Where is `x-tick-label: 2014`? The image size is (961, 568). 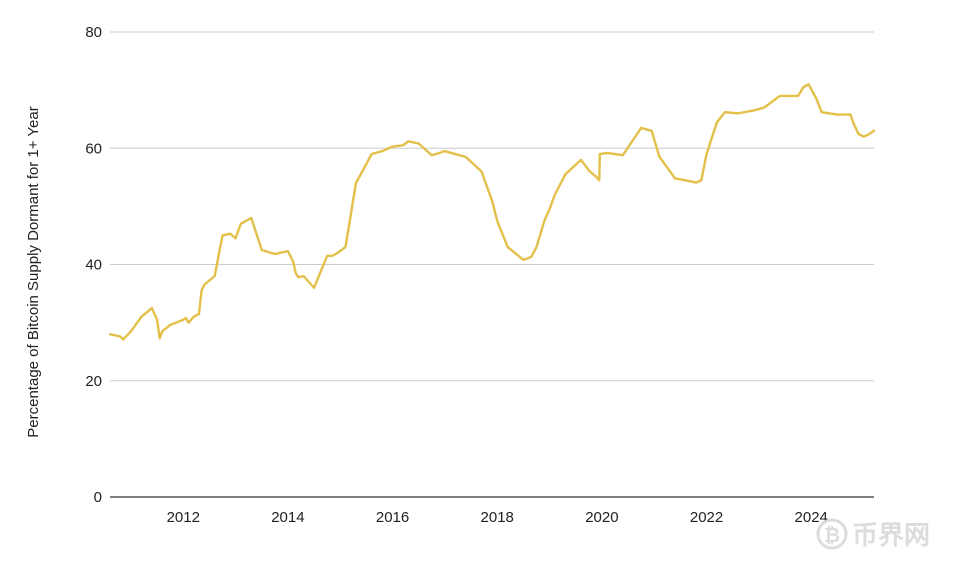 x-tick-label: 2014 is located at coordinates (287, 517).